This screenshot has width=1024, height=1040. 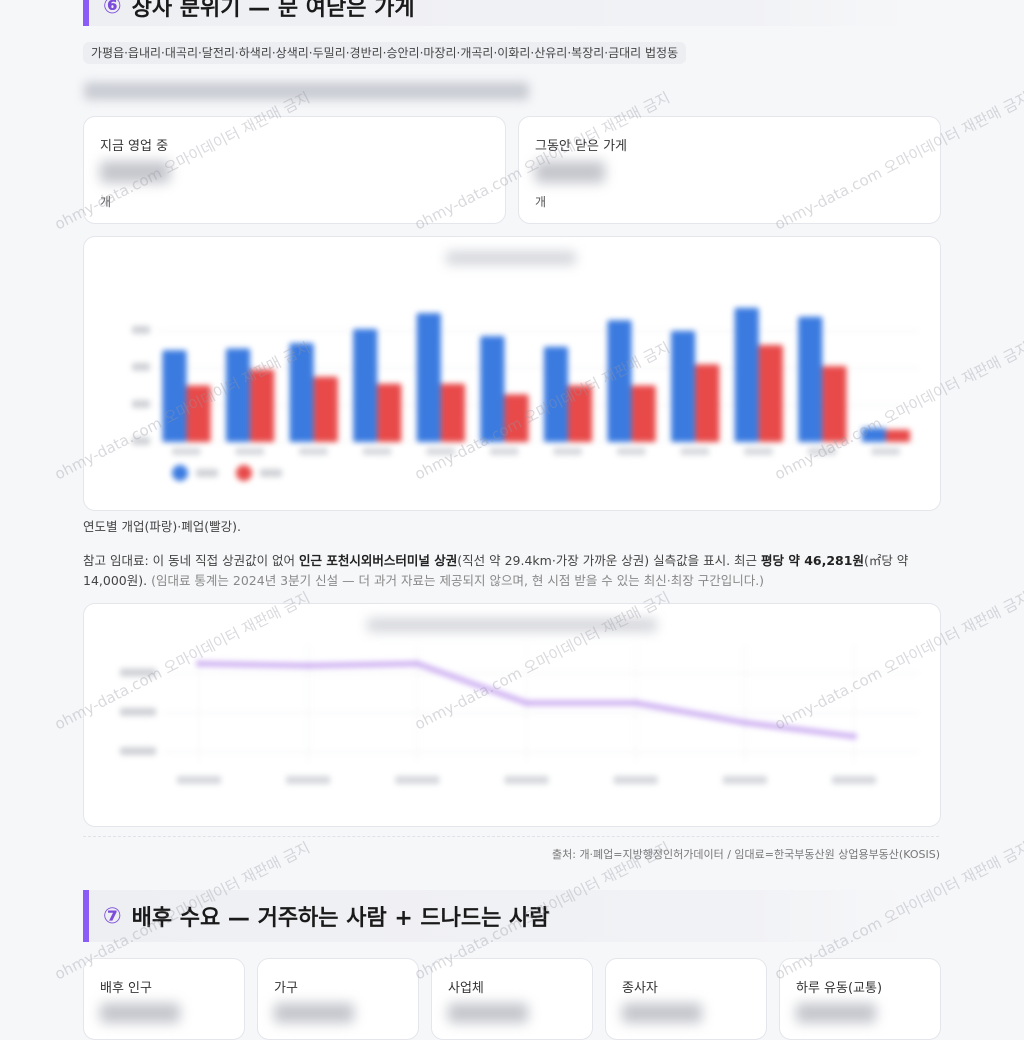 I want to click on stat-card-households: 가구, so click(x=338, y=999).